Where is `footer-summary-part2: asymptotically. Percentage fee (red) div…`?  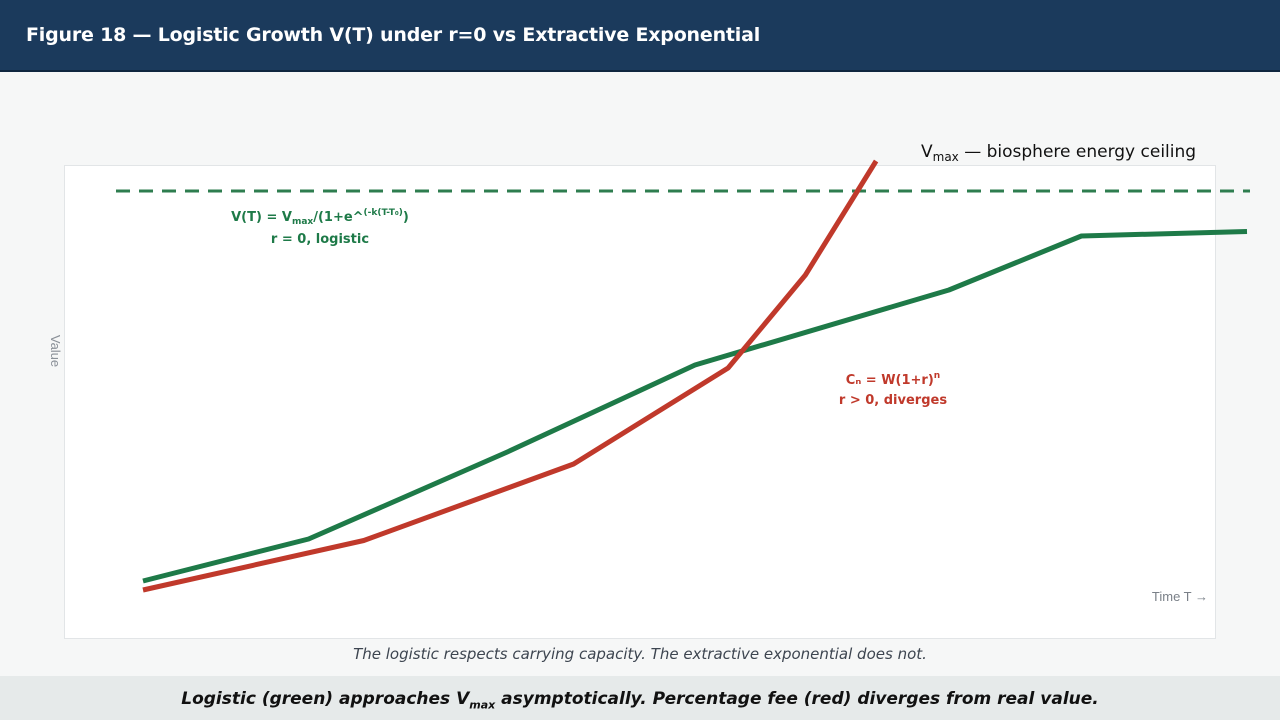
footer-summary-part2: asymptotically. Percentage fee (red) div… is located at coordinates (797, 699).